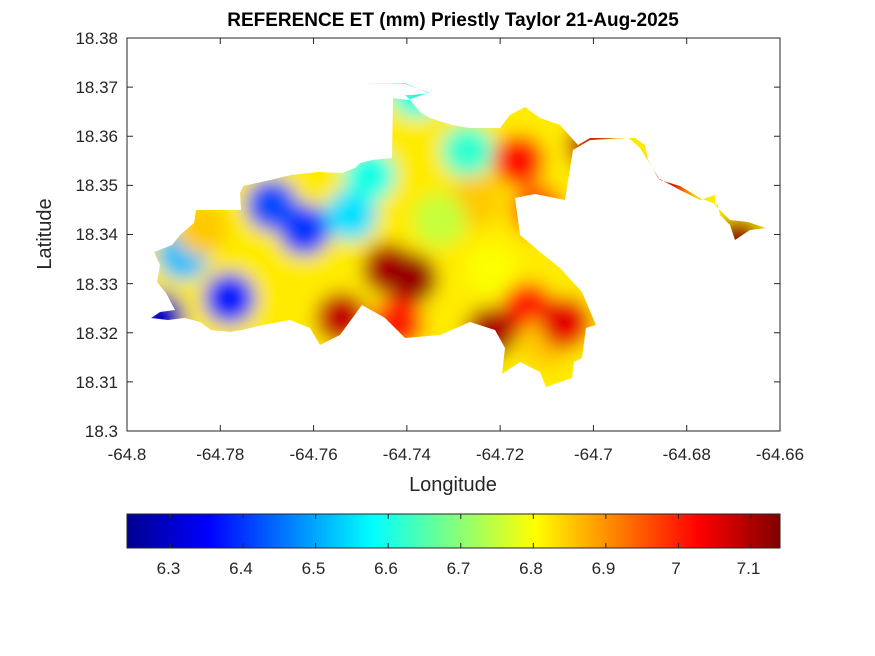 The height and width of the screenshot is (656, 875). I want to click on x-tick-label: -64.72, so click(500, 454).